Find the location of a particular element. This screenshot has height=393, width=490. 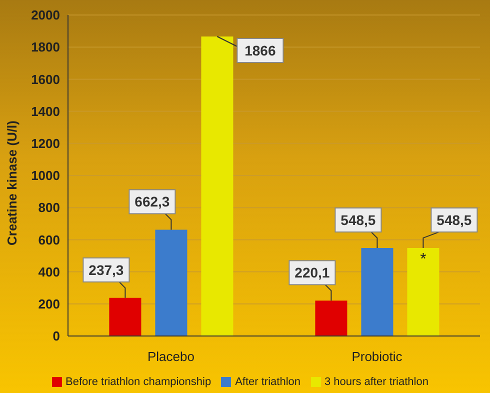

y-tick-label: 400 is located at coordinates (49, 272).